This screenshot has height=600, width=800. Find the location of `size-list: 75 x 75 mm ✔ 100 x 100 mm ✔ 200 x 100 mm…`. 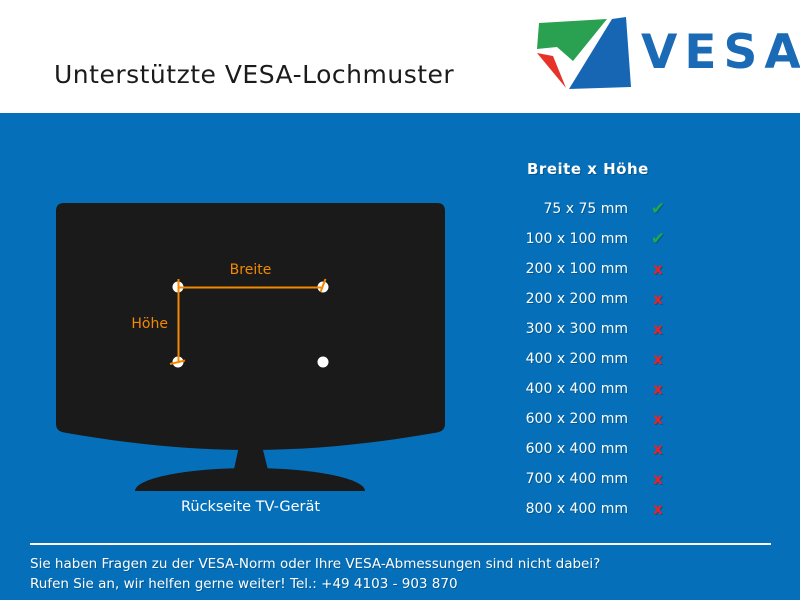

size-list: 75 x 75 mm ✔ 100 x 100 mm ✔ 200 x 100 mm… is located at coordinates (590, 359).